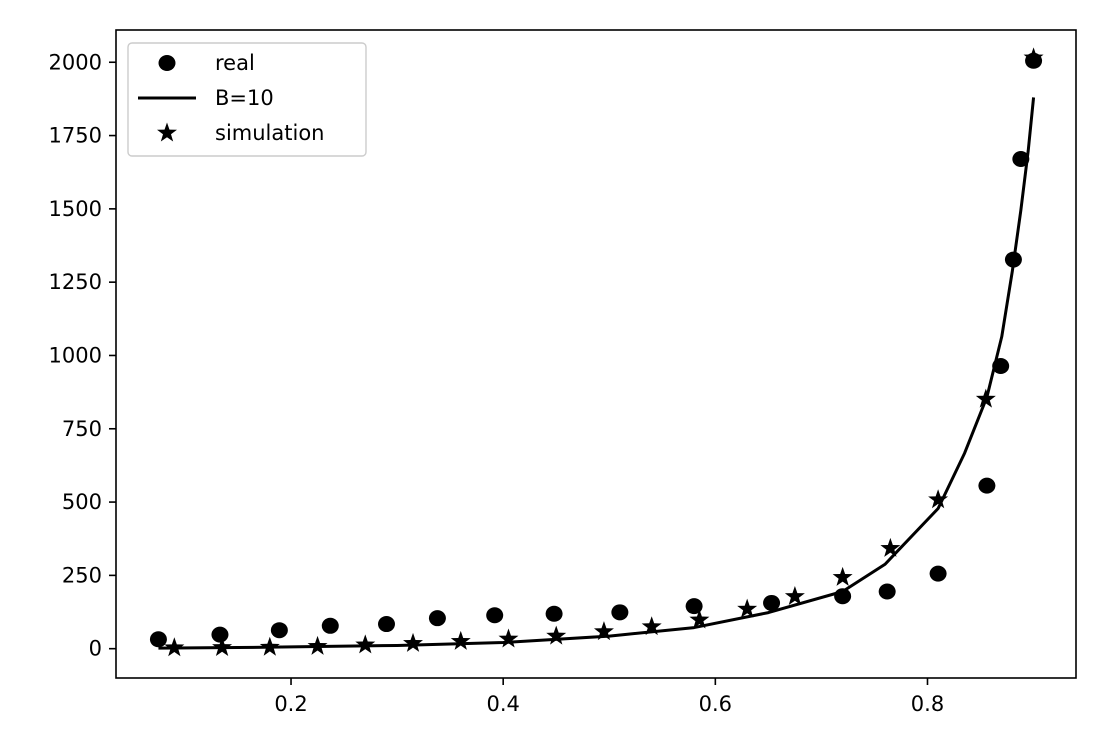  I want to click on legend: real B=10 simulation, so click(247, 99).